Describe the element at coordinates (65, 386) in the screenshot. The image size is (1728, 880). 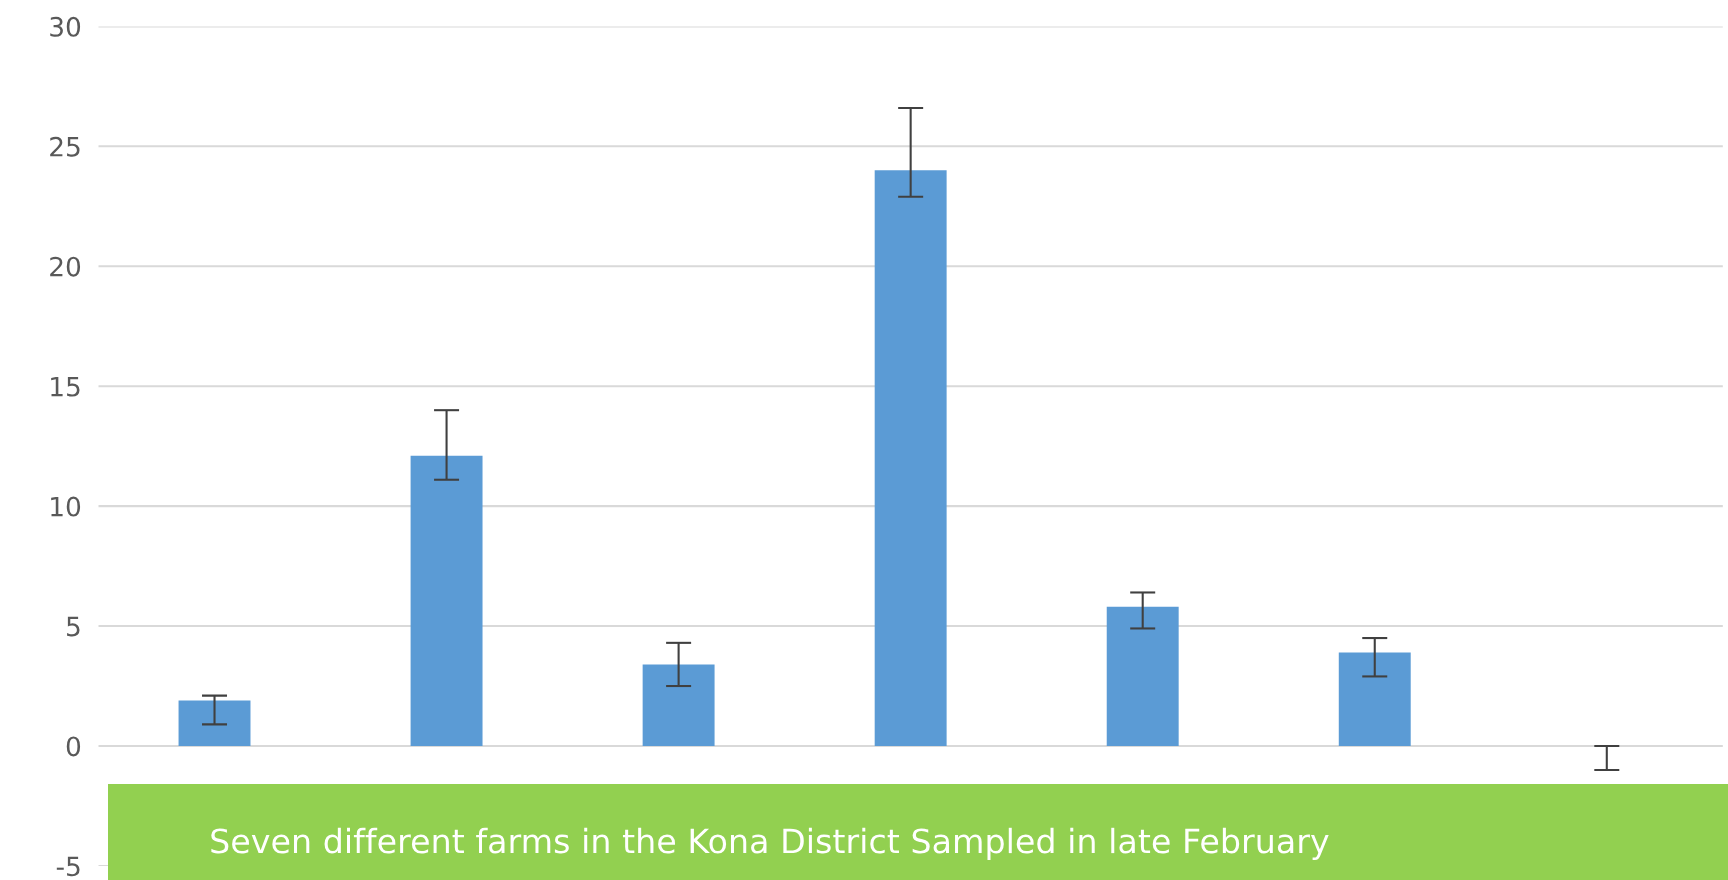
I see `y-tick-label: 15` at that location.